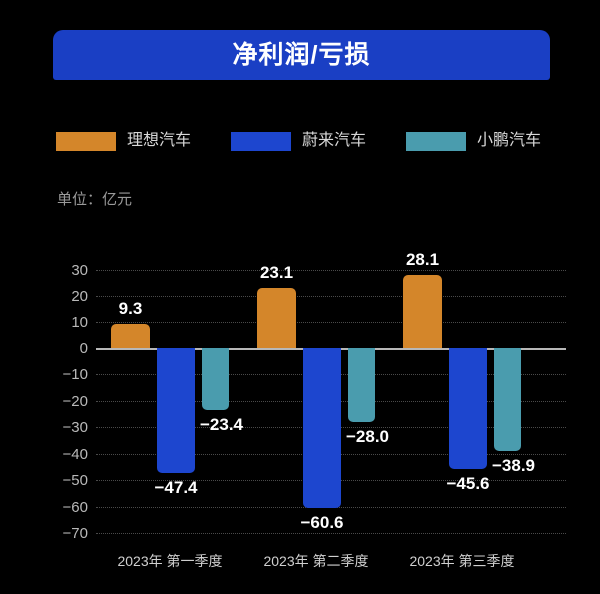 The image size is (600, 594). What do you see at coordinates (83, 348) in the screenshot?
I see `y-axis-tick-label: 0` at bounding box center [83, 348].